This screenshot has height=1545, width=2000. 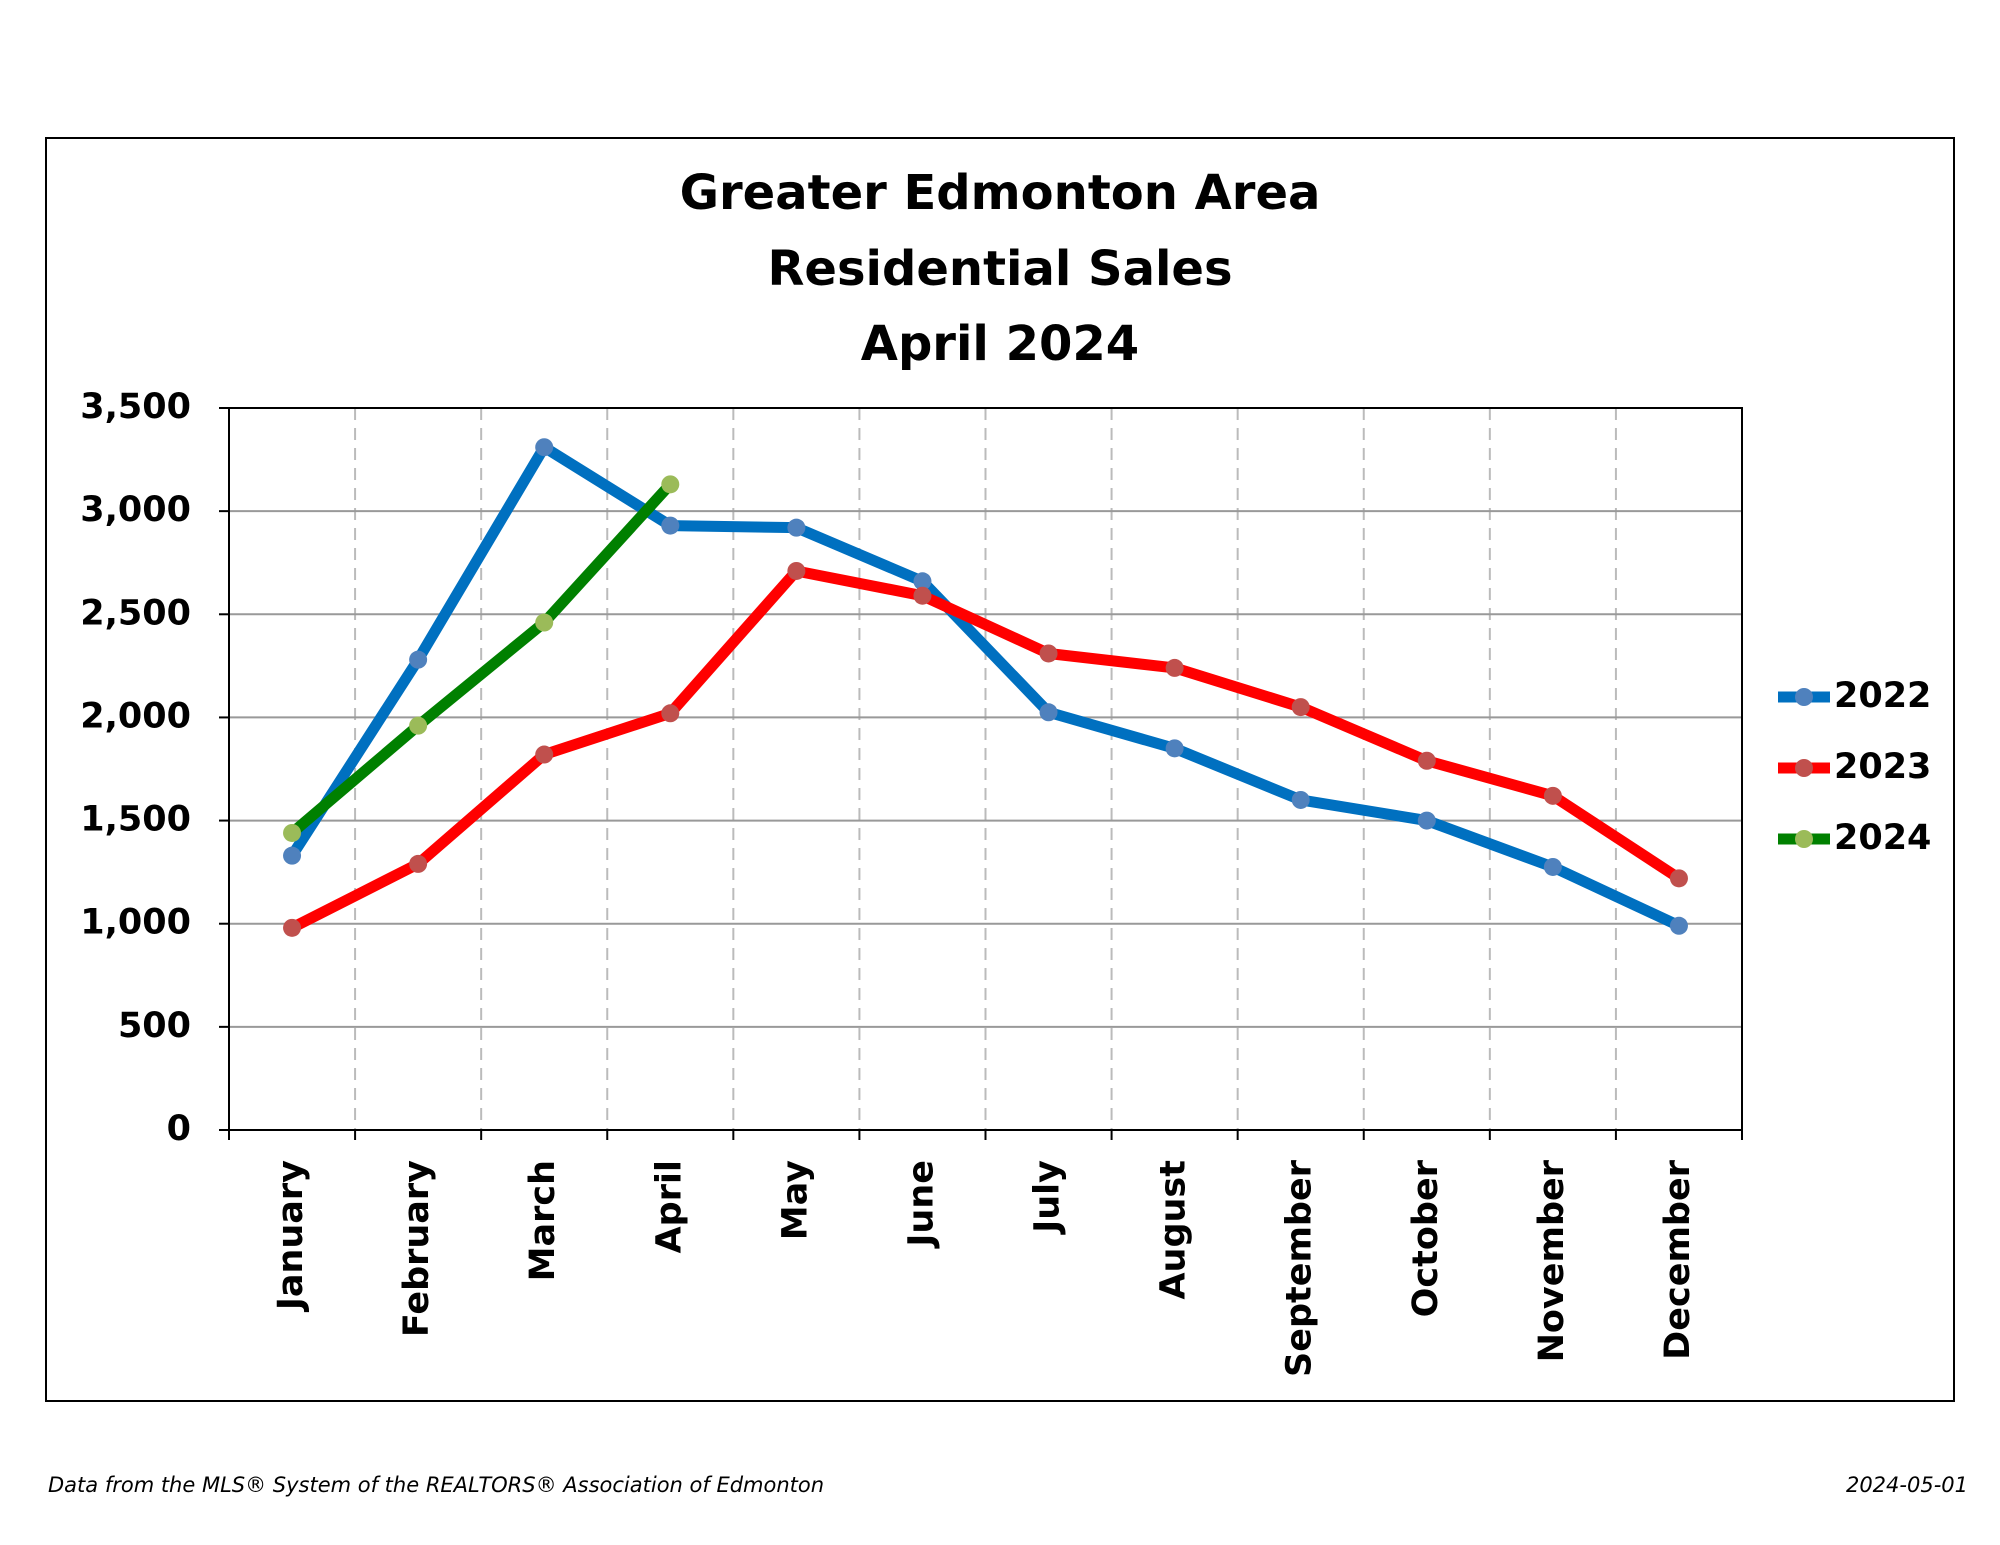 I want to click on chart-title: Residential Sales, so click(x=999, y=269).